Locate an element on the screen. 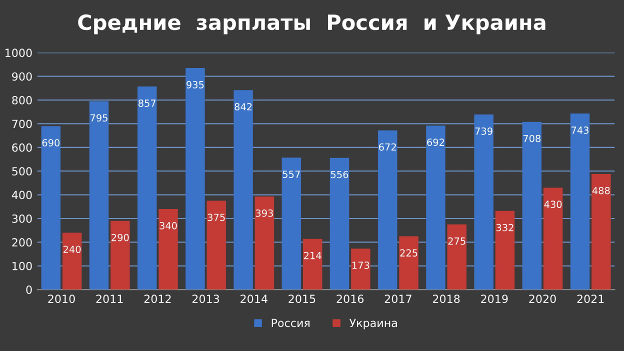  y-tick-label: 0 is located at coordinates (29, 290).